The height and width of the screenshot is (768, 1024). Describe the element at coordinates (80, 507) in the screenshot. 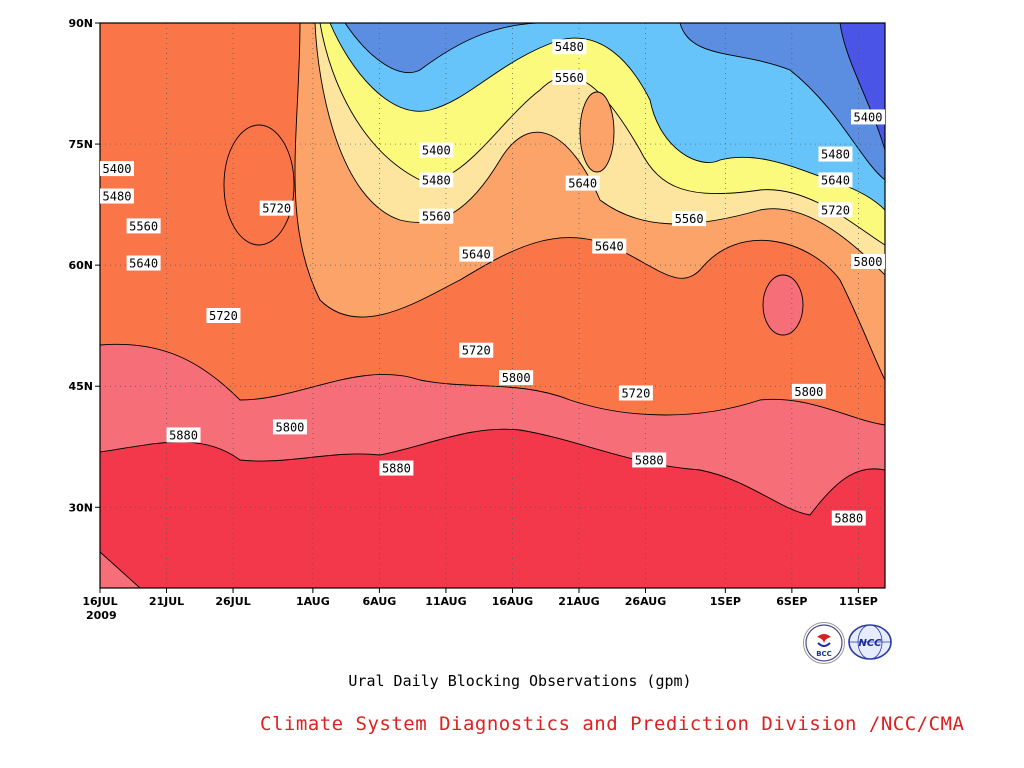

I see `y-tick-label: 30N` at that location.